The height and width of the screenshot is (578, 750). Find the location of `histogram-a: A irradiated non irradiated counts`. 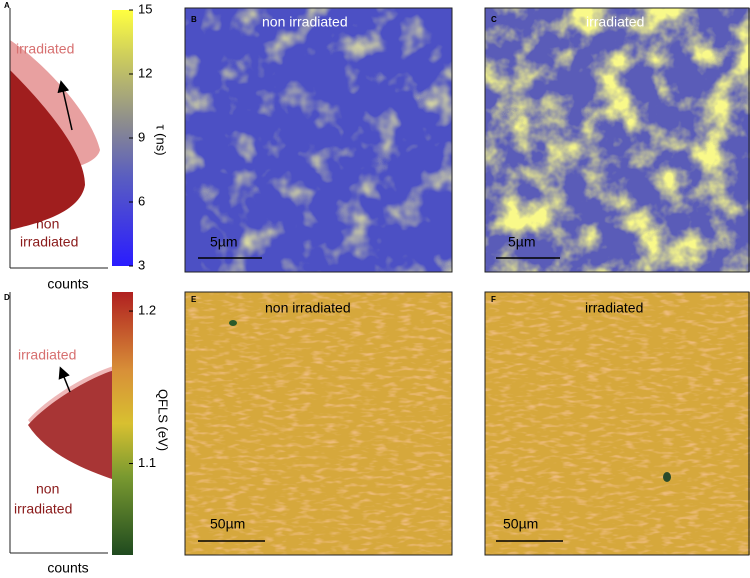

histogram-a: A irradiated non irradiated counts is located at coordinates (56, 146).